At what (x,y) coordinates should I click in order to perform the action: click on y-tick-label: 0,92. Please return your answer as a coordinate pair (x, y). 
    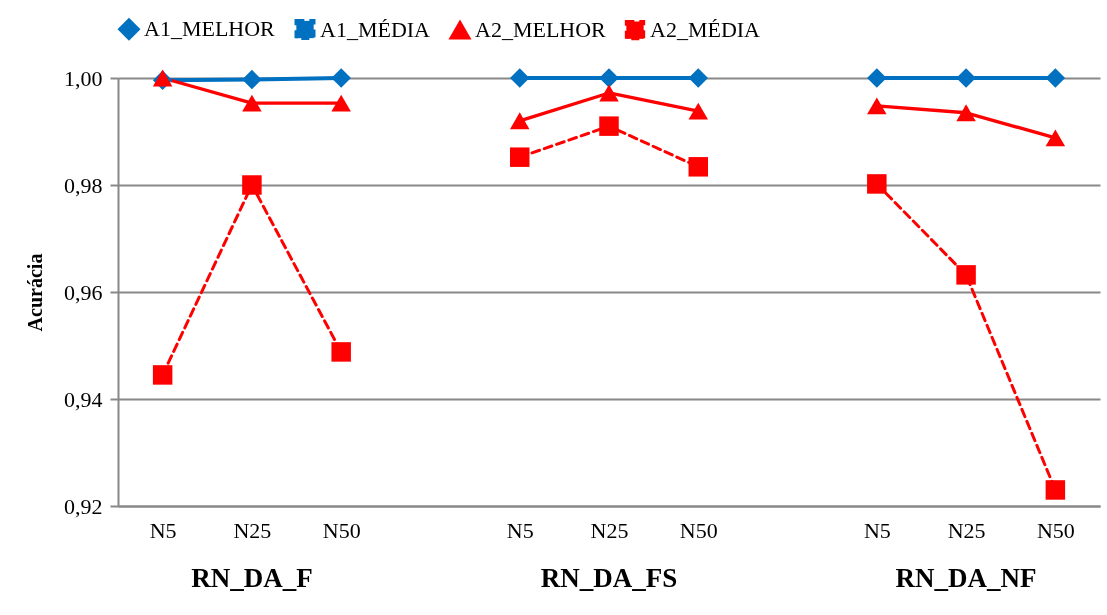
    Looking at the image, I should click on (83, 506).